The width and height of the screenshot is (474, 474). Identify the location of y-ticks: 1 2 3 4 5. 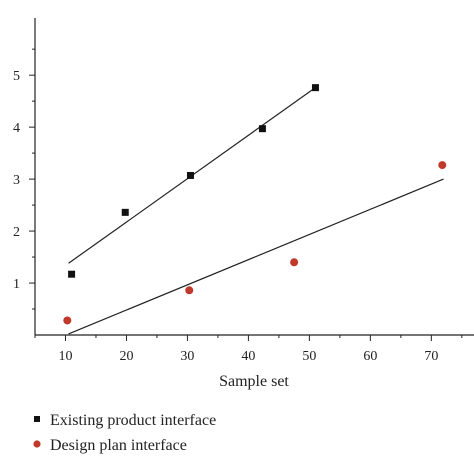
(24, 179).